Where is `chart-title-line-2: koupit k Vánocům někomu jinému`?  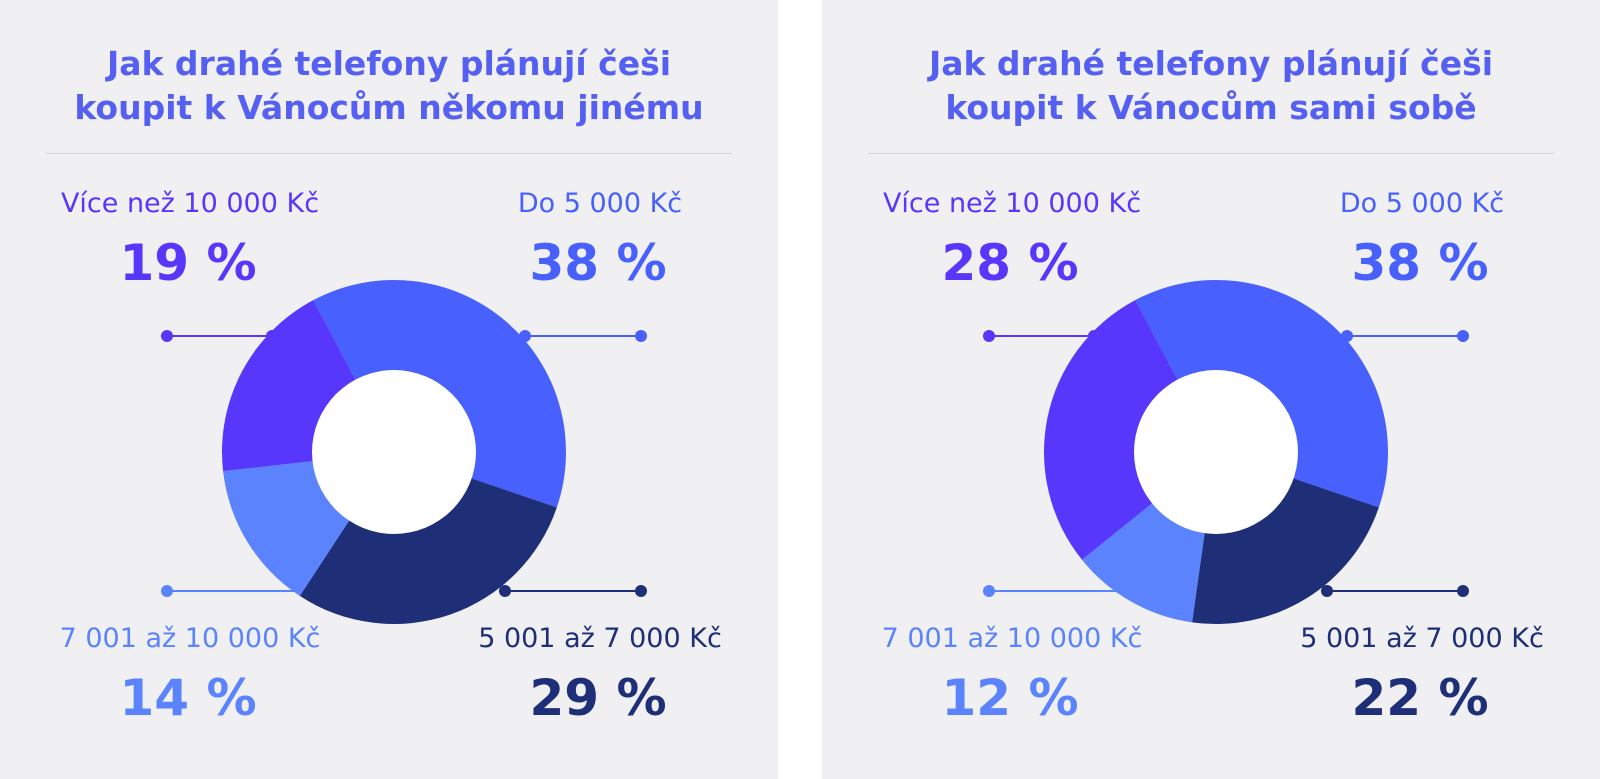
chart-title-line-2: koupit k Vánocům někomu jinému is located at coordinates (389, 107).